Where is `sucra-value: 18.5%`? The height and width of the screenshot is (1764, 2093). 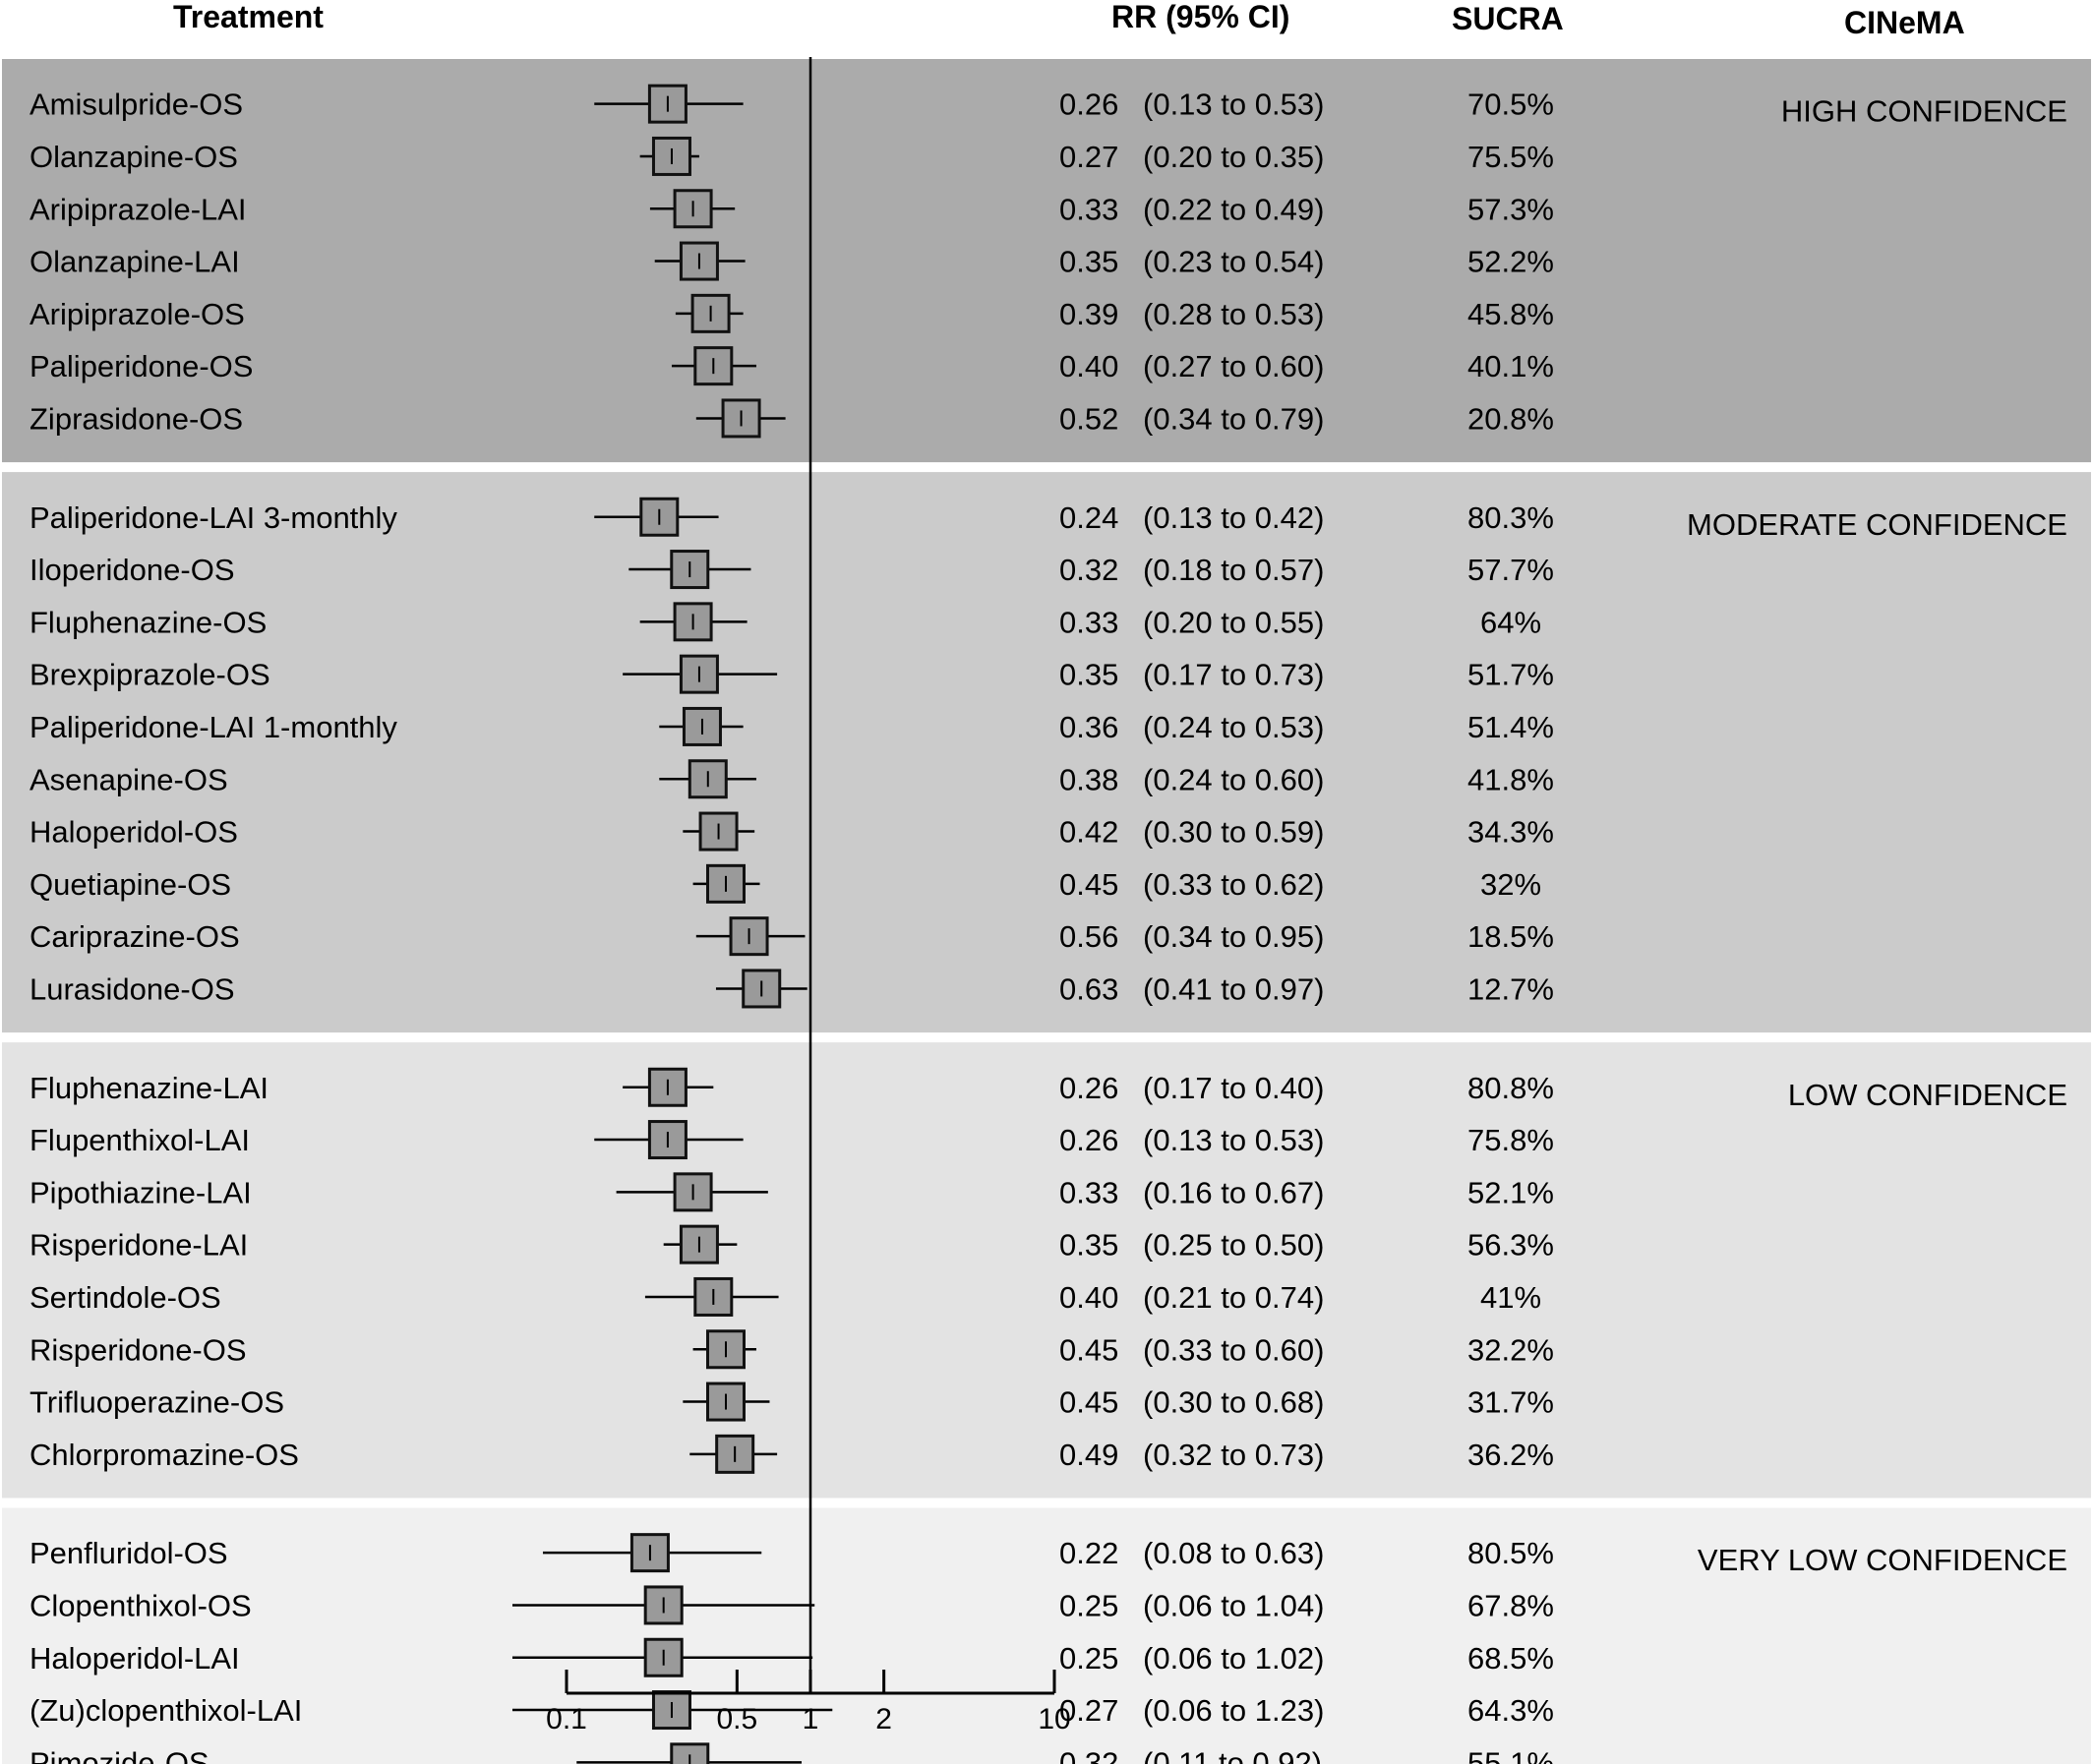 sucra-value: 18.5% is located at coordinates (1510, 936).